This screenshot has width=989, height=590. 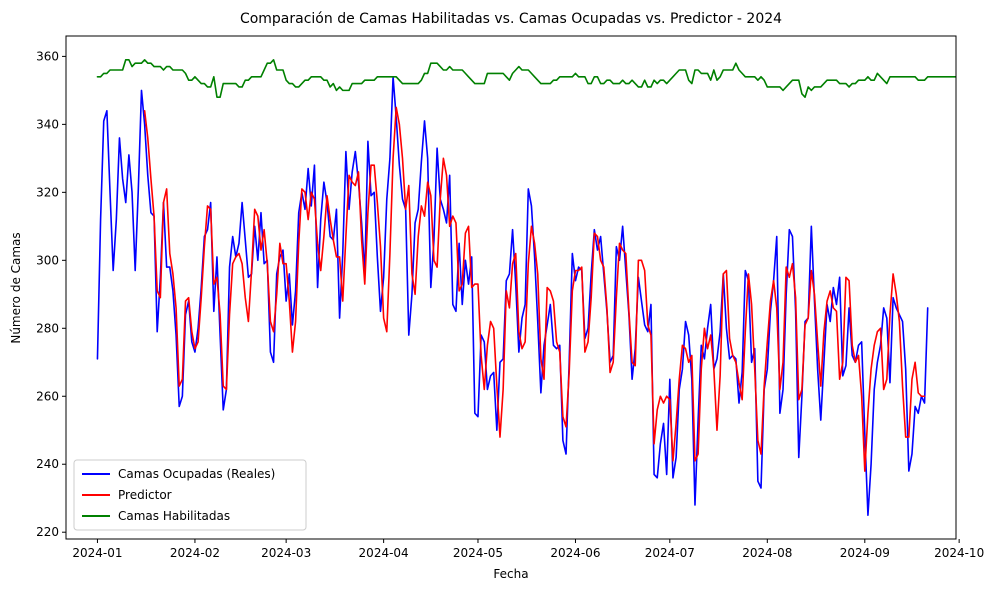 I want to click on y-tick-label: 320, so click(x=47, y=192).